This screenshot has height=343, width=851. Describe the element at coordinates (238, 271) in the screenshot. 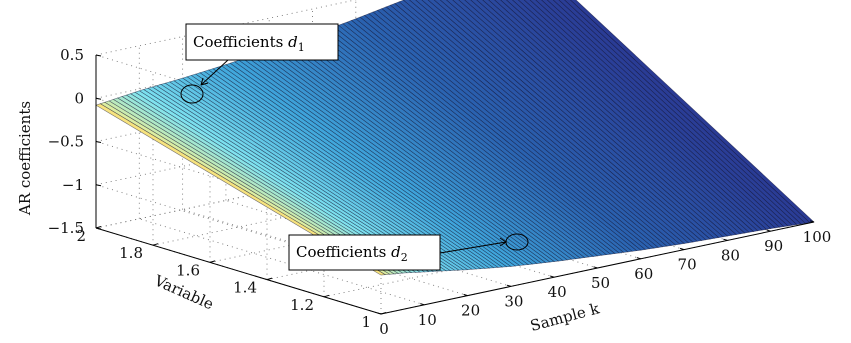

I see `y-axis-line` at that location.